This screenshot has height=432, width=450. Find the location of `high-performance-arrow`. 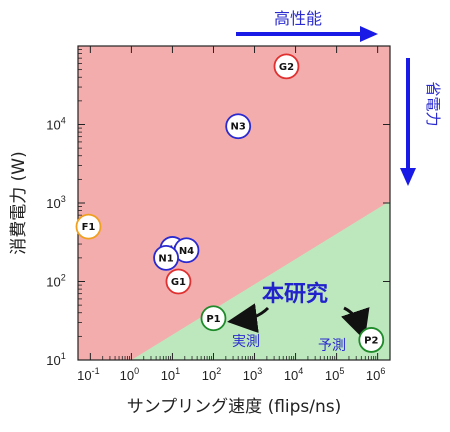

high-performance-arrow is located at coordinates (307, 34).